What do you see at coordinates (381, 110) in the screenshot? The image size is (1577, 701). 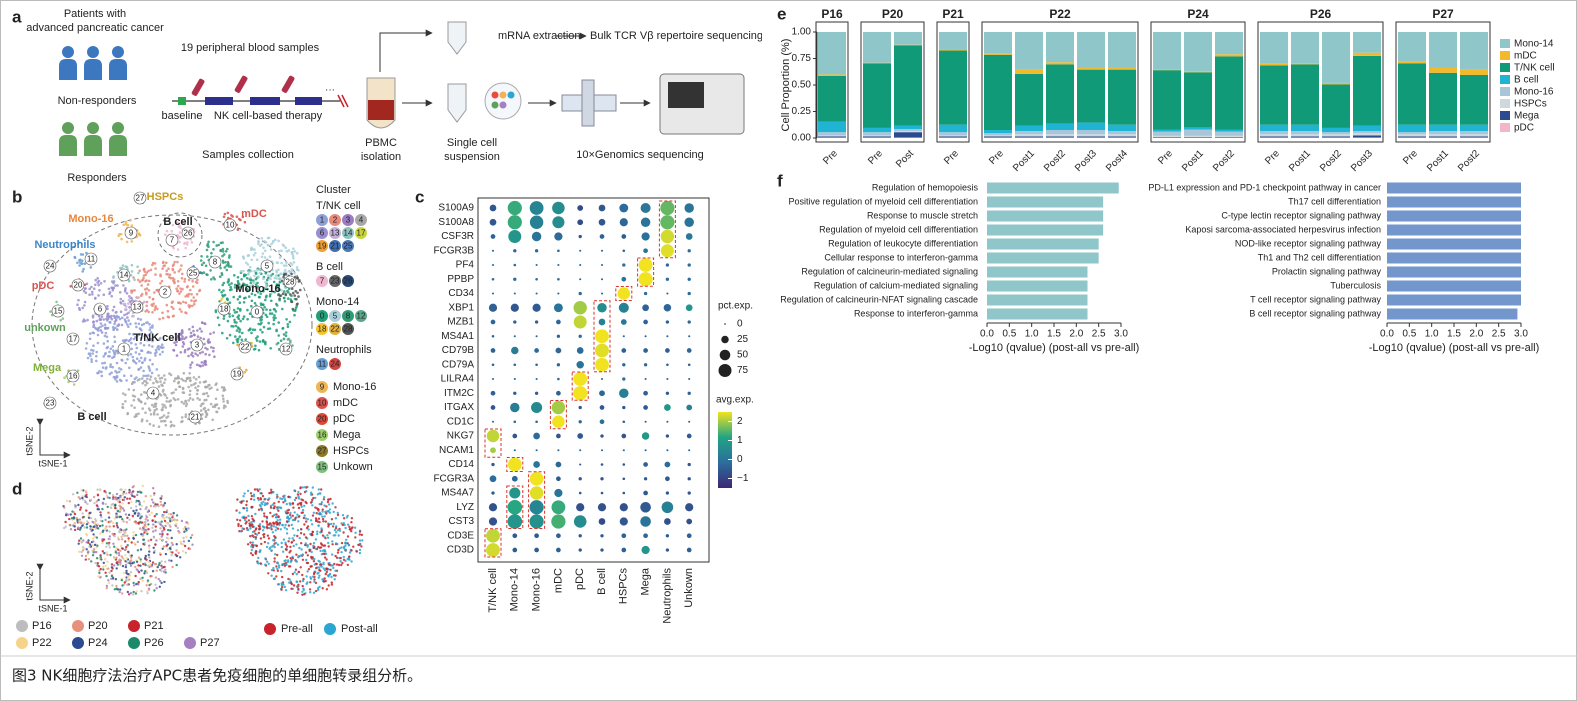 I see `pbmc-layer` at bounding box center [381, 110].